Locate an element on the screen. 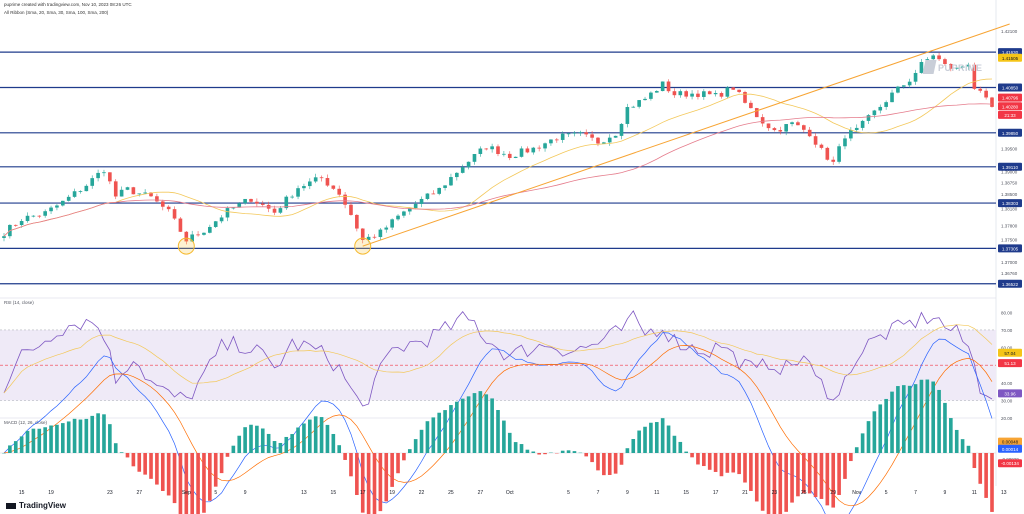 This screenshot has height=514, width=1024. price-badge-label: 21:33 is located at coordinates (1010, 115).